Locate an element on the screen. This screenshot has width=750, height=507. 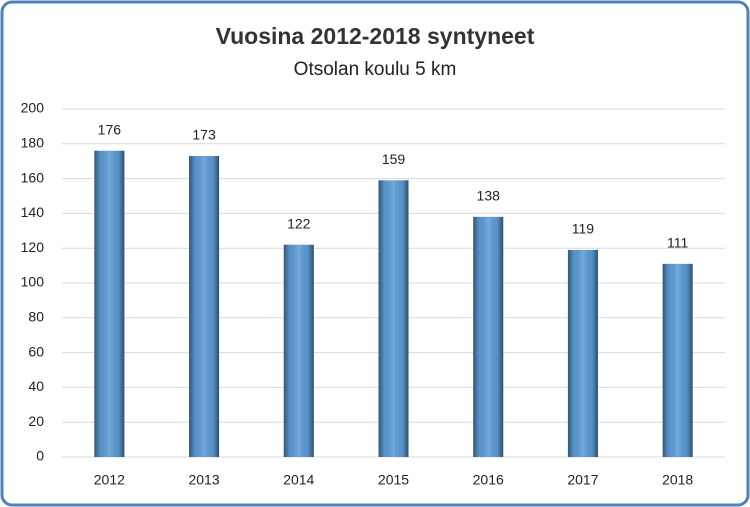
y-tick-label: 0 is located at coordinates (40, 456).